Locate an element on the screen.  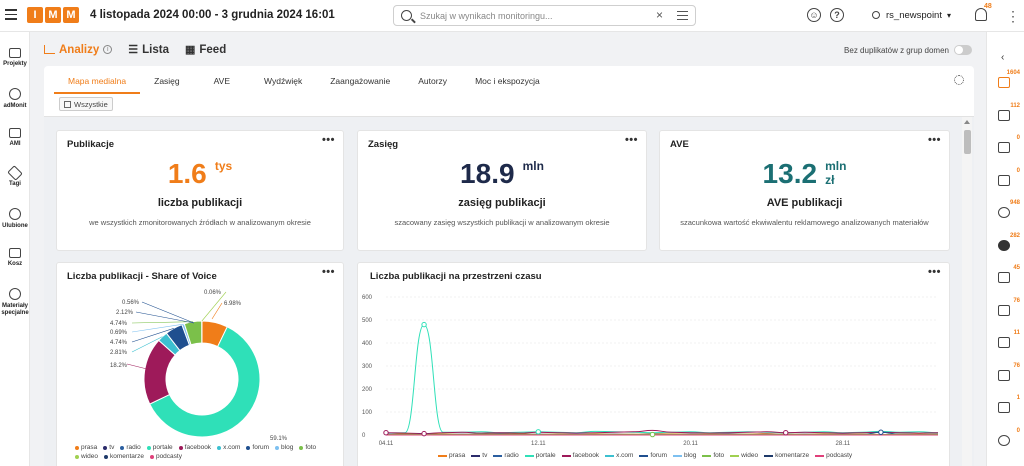
sidebar-item-ami: AMI is located at coordinates (15, 138).